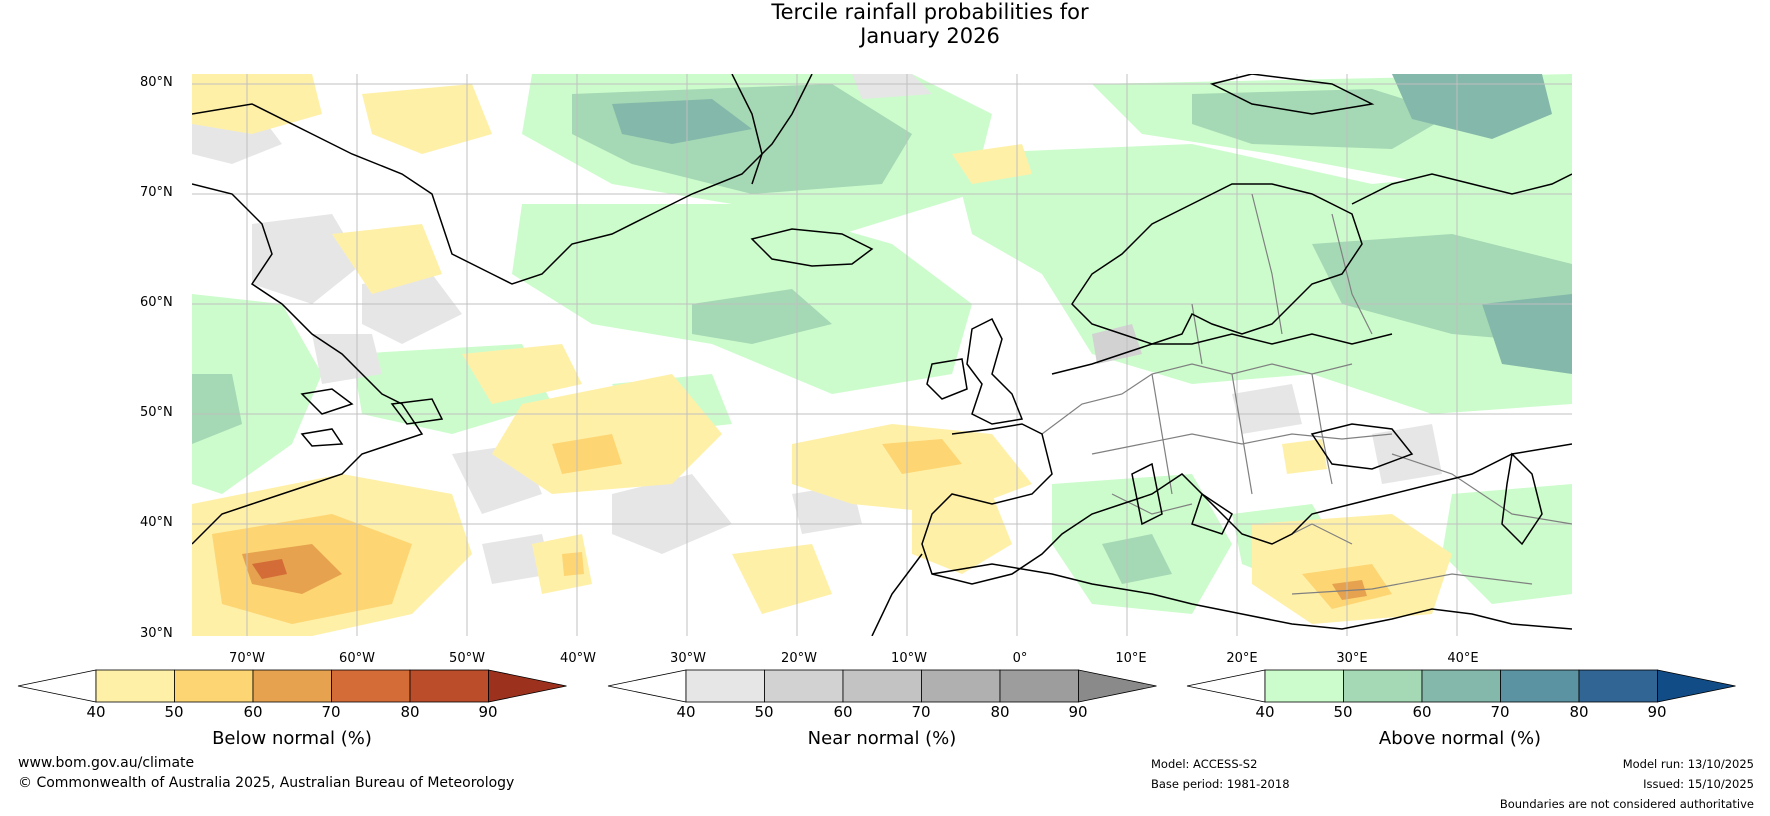 This screenshot has width=1770, height=816. I want to click on lon-label-40w: 40°W, so click(578, 658).